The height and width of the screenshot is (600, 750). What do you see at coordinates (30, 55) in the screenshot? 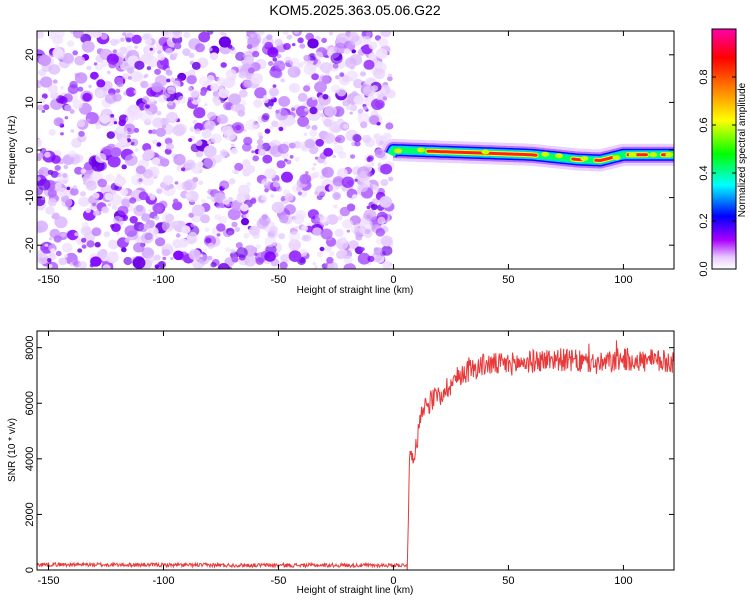
I see `y-tick-label: 20` at bounding box center [30, 55].